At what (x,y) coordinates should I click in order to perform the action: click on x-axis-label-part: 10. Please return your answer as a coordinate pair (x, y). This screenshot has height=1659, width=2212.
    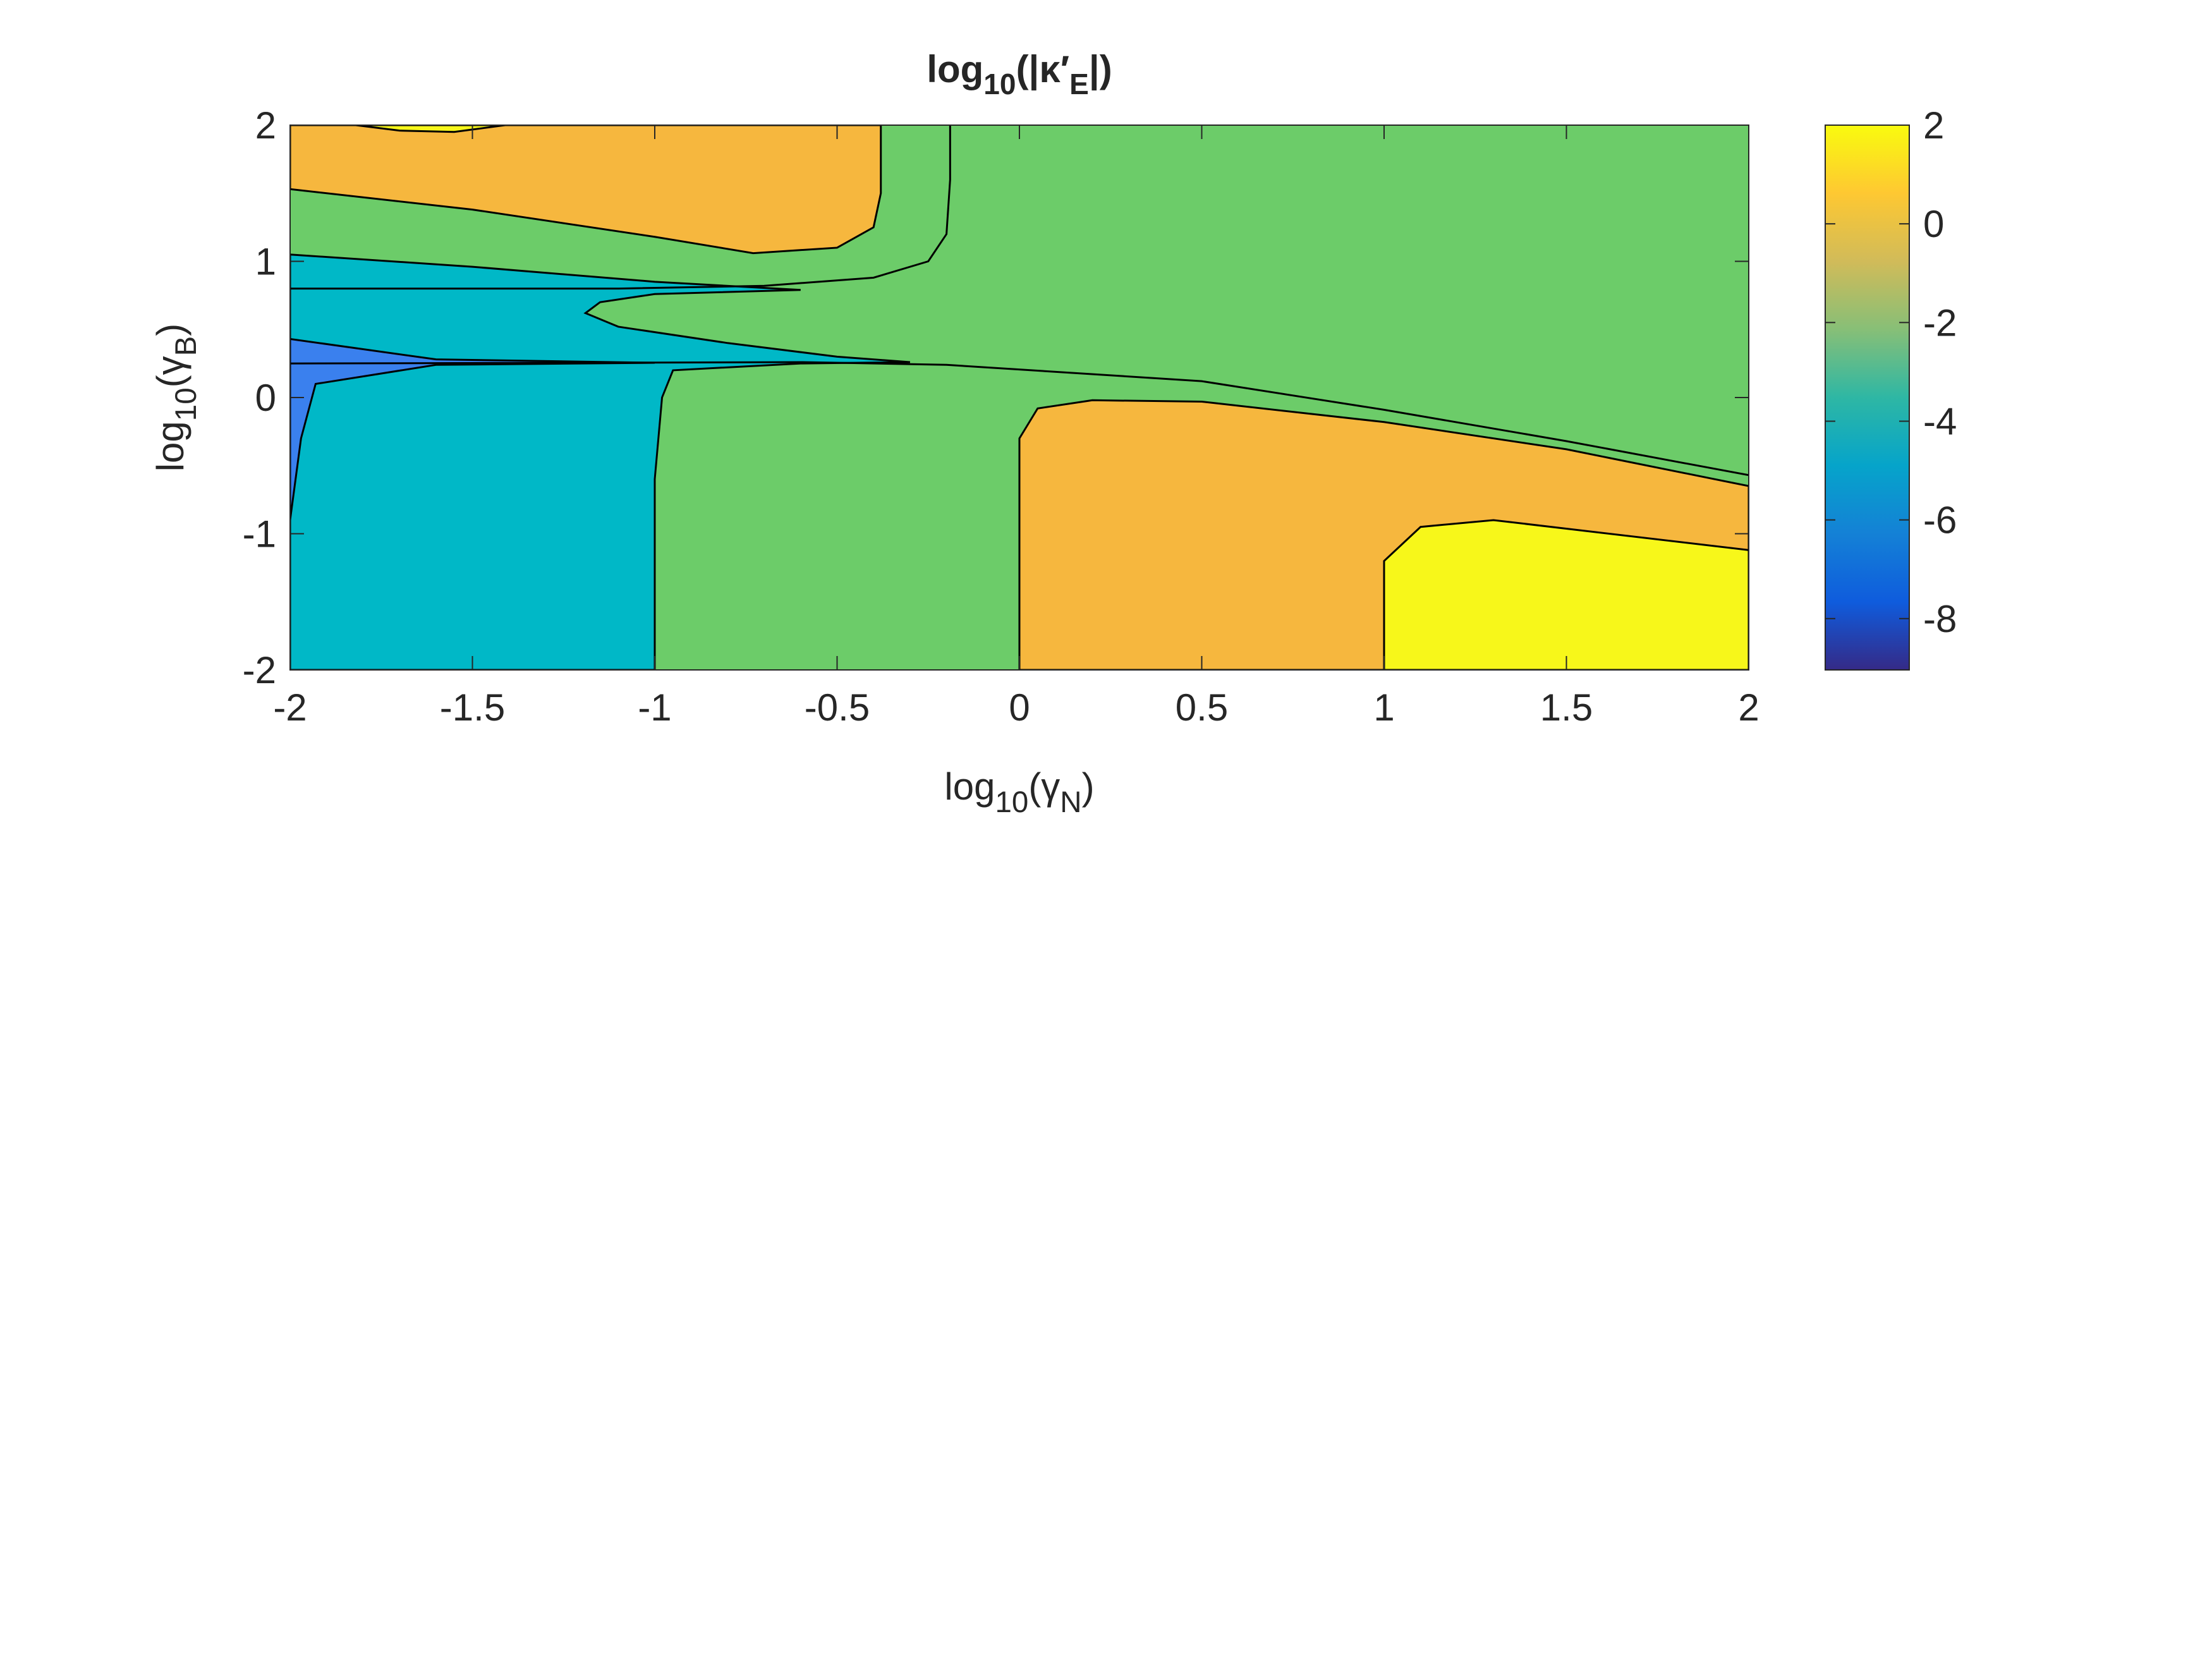
    Looking at the image, I should click on (1011, 802).